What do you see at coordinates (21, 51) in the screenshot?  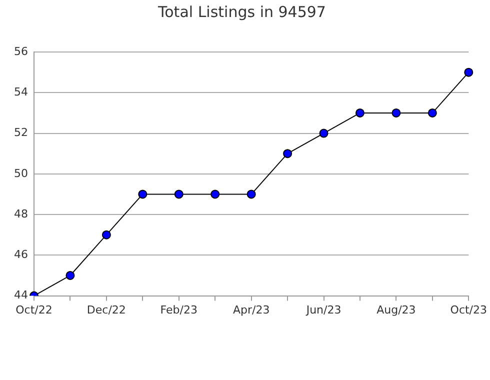 I see `y-tick-label: 56` at bounding box center [21, 51].